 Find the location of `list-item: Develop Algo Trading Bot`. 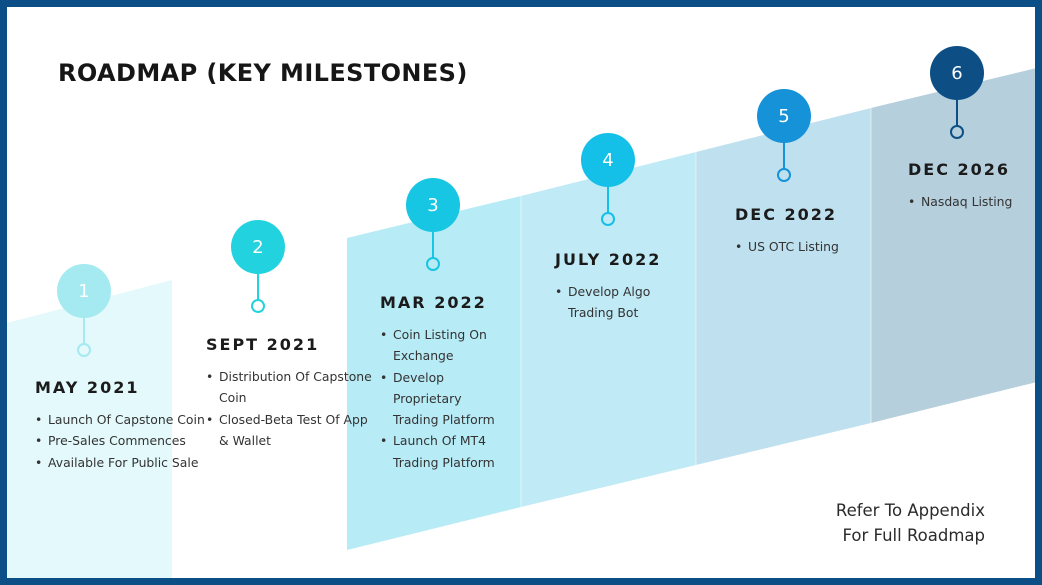

list-item: Develop Algo Trading Bot is located at coordinates (612, 302).